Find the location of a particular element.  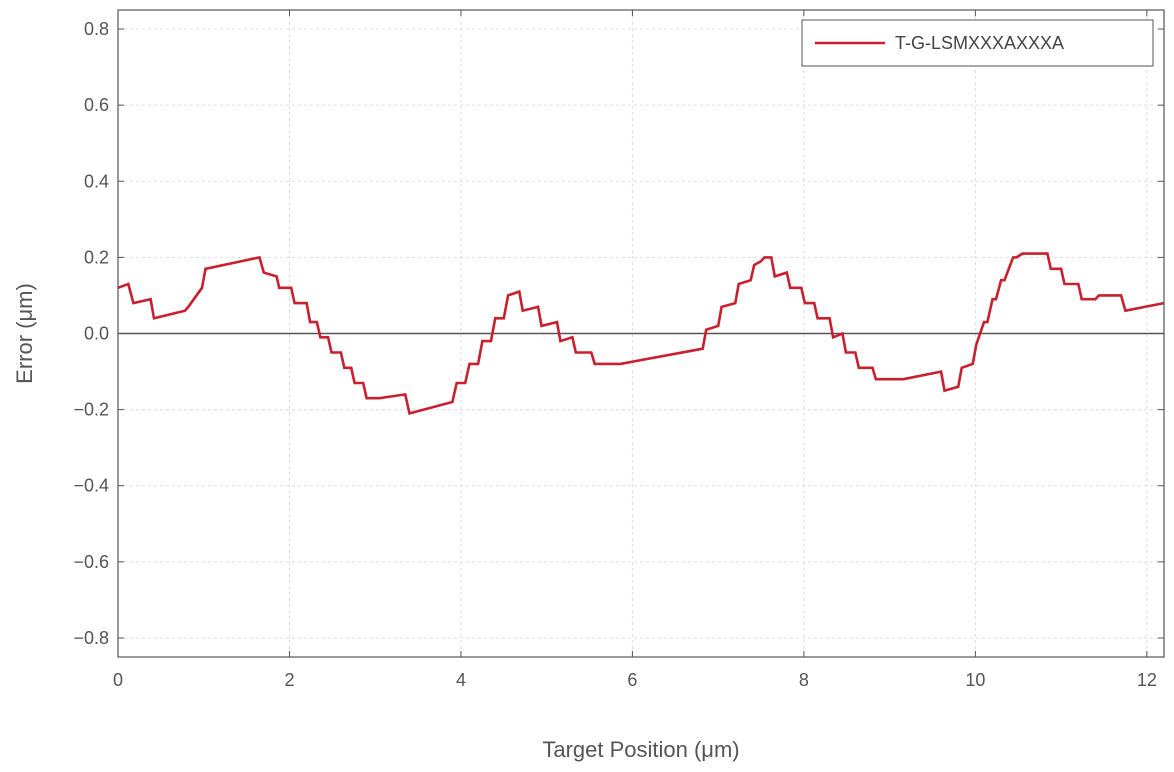

y-tick-label-7: 0.6 is located at coordinates (96, 105).